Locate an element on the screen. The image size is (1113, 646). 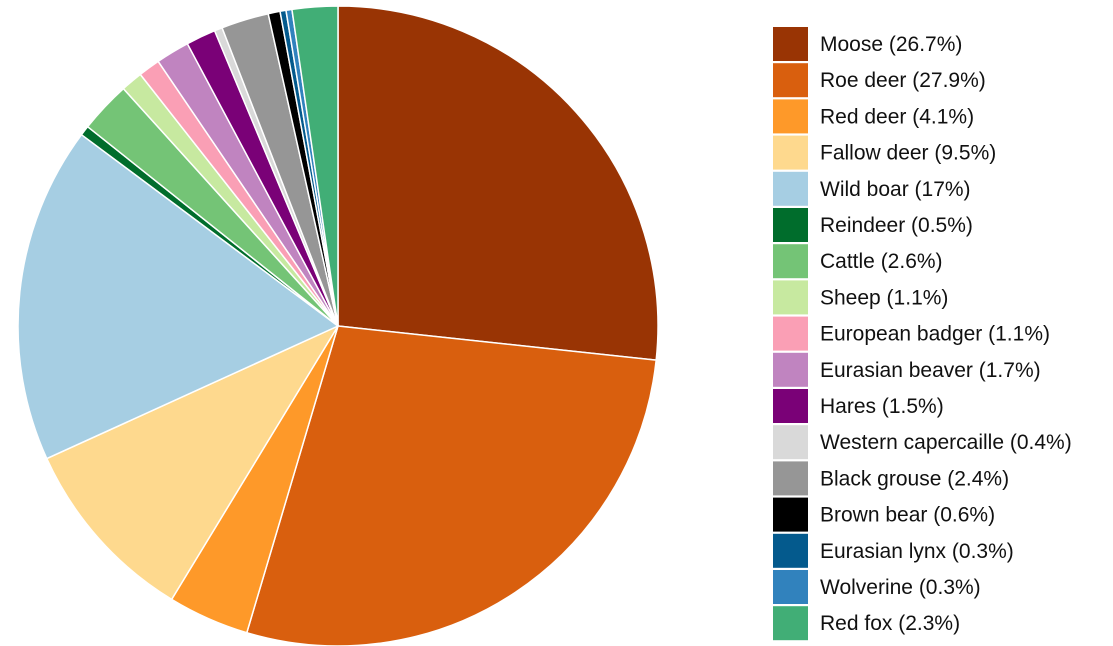
legend-label-reindeer: Reindeer (0.5%) is located at coordinates (896, 225).